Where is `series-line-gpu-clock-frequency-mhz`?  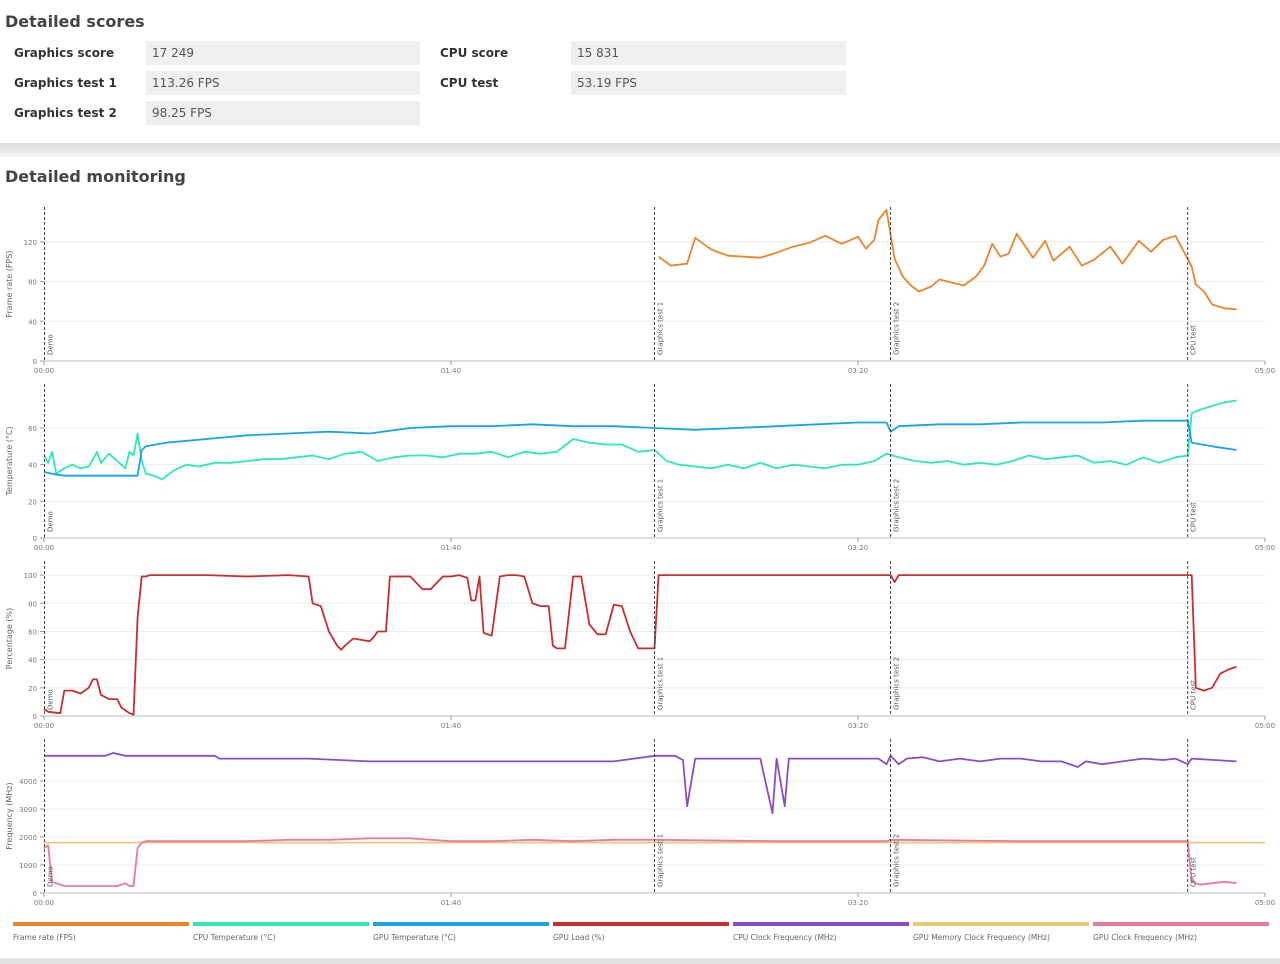
series-line-gpu-clock-frequency-mhz is located at coordinates (640, 862).